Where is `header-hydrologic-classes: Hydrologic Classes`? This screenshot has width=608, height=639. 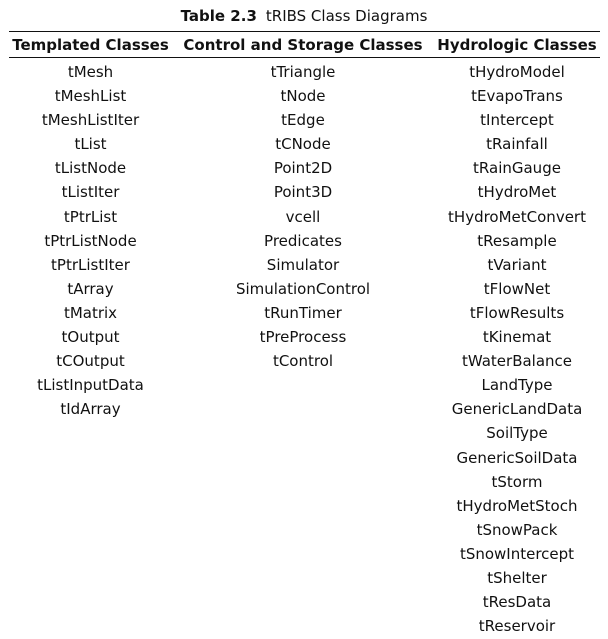
header-hydrologic-classes: Hydrologic Classes is located at coordinates (517, 44).